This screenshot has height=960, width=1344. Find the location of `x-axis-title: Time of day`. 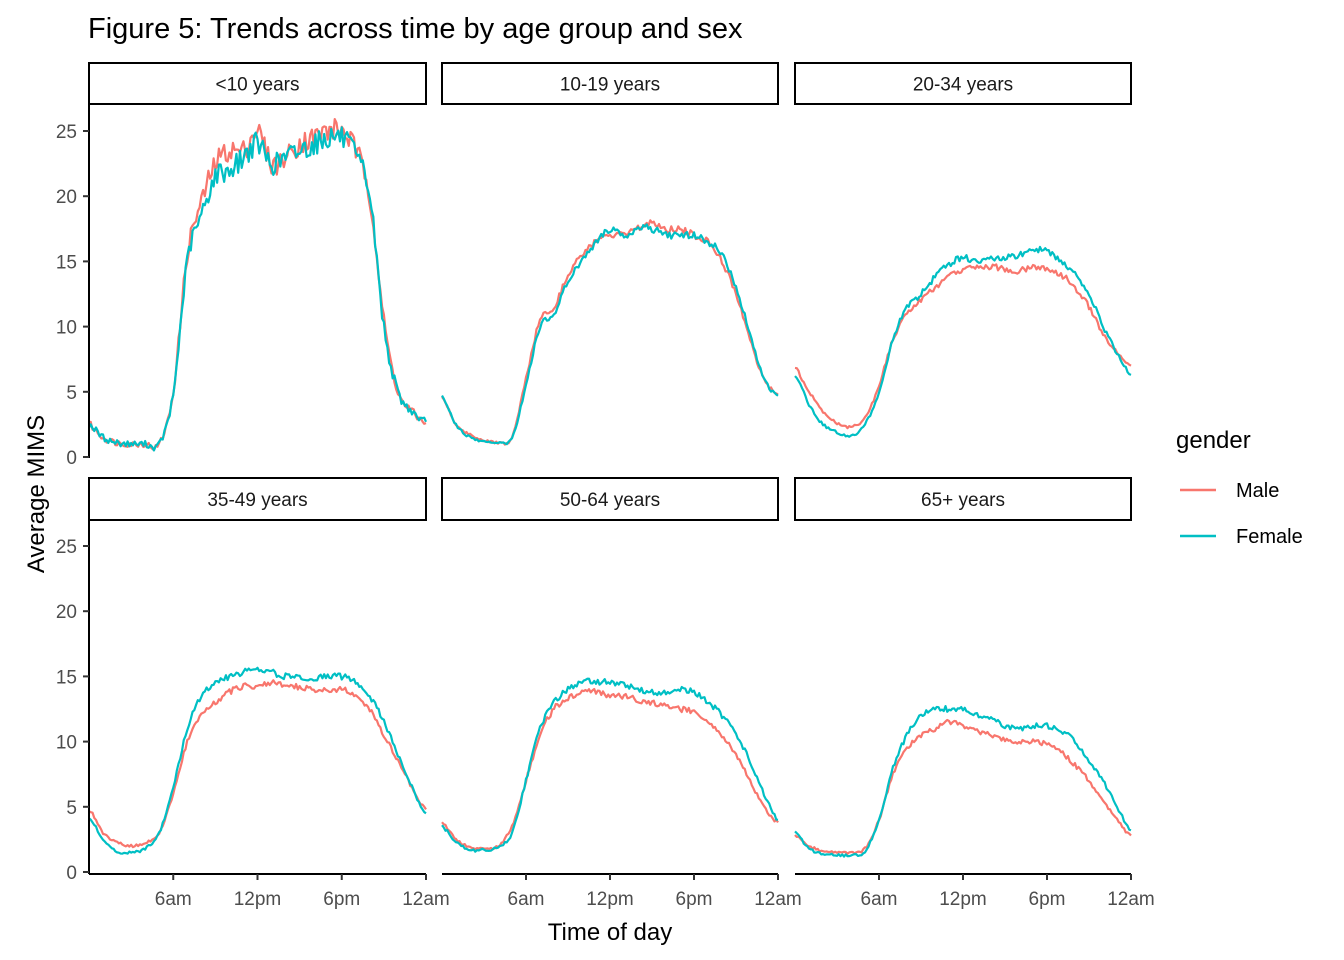

x-axis-title: Time of day is located at coordinates (610, 932).